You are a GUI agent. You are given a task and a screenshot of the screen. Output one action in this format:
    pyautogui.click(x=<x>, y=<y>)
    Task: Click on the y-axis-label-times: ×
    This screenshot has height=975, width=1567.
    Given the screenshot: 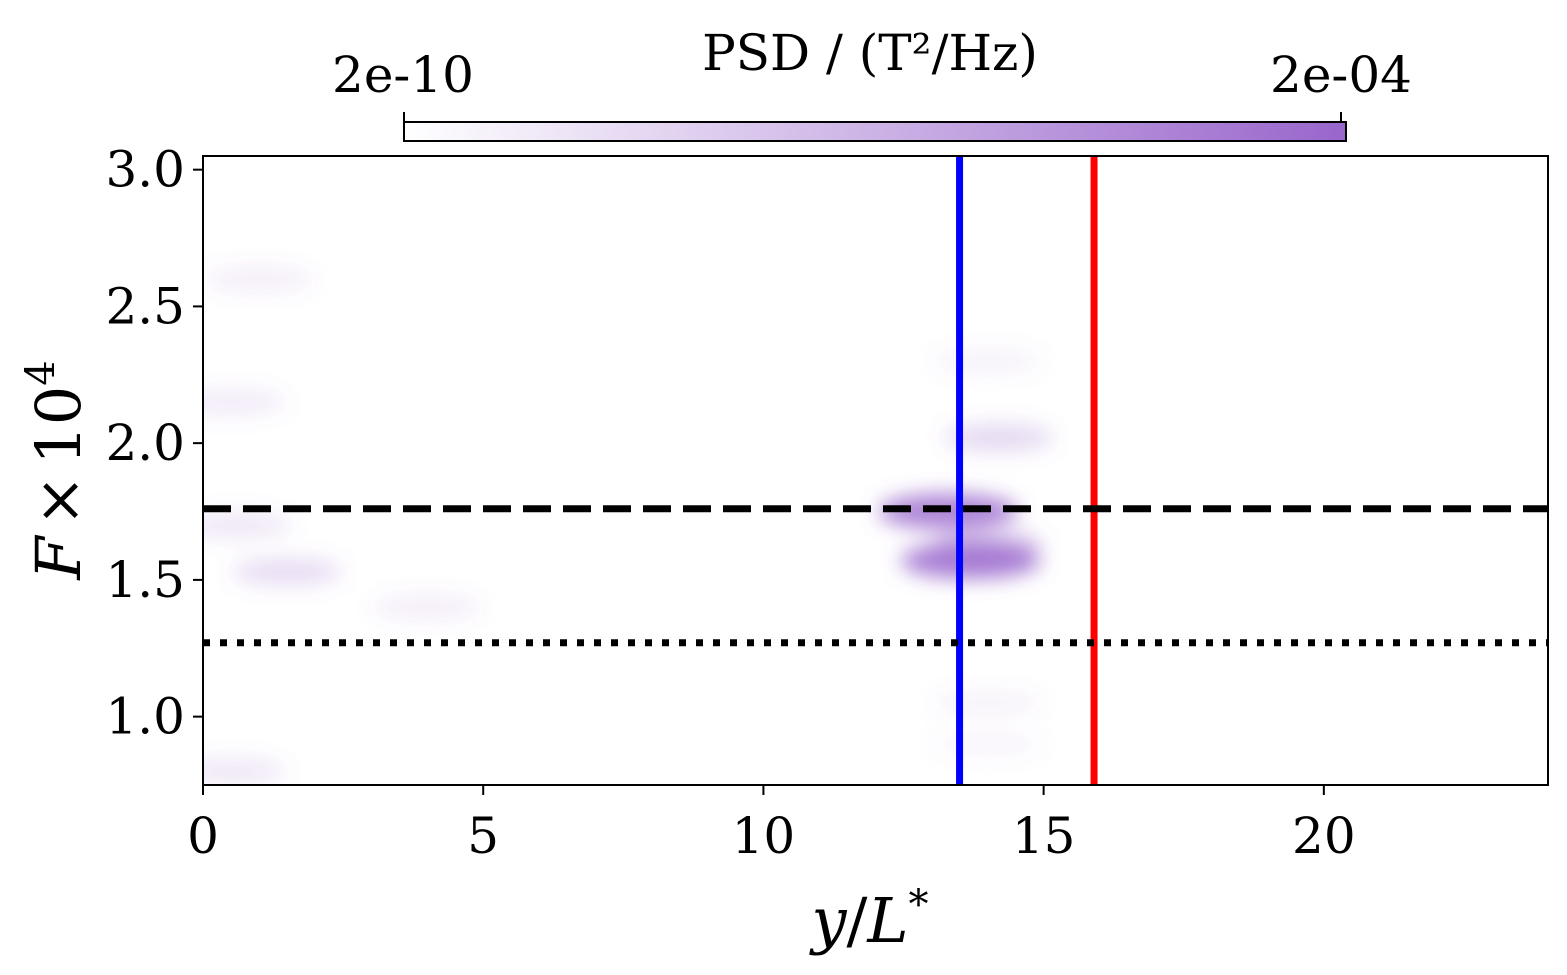 What is the action you would take?
    pyautogui.click(x=58, y=501)
    